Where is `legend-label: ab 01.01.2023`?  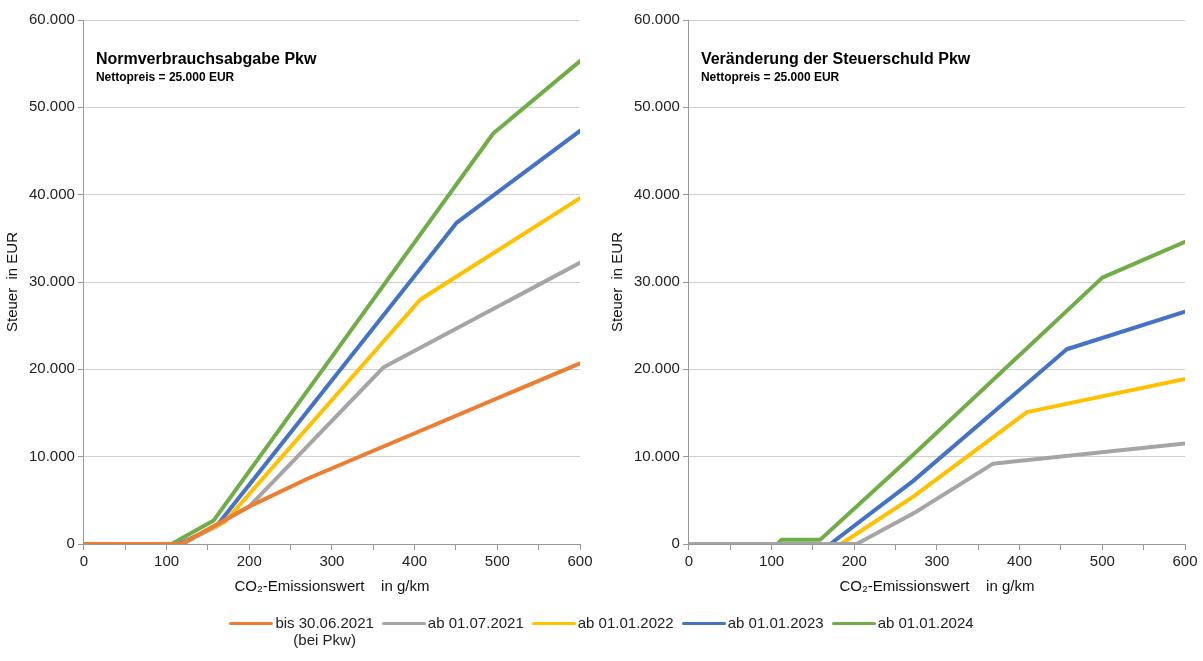
legend-label: ab 01.01.2023 is located at coordinates (775, 622).